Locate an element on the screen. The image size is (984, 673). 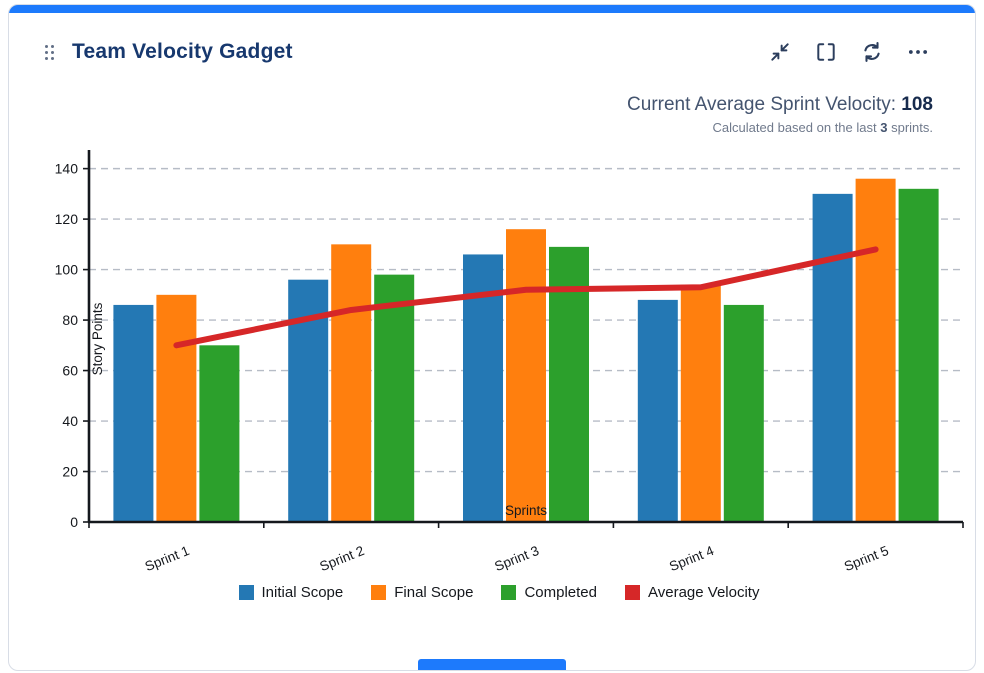
average-velocity-line is located at coordinates (526, 297).